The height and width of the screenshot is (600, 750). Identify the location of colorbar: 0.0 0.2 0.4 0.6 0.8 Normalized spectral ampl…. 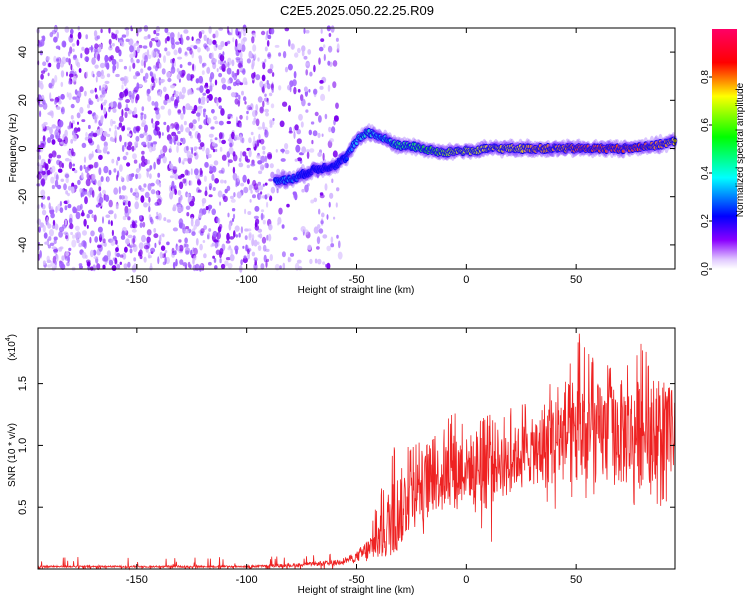
(723, 152).